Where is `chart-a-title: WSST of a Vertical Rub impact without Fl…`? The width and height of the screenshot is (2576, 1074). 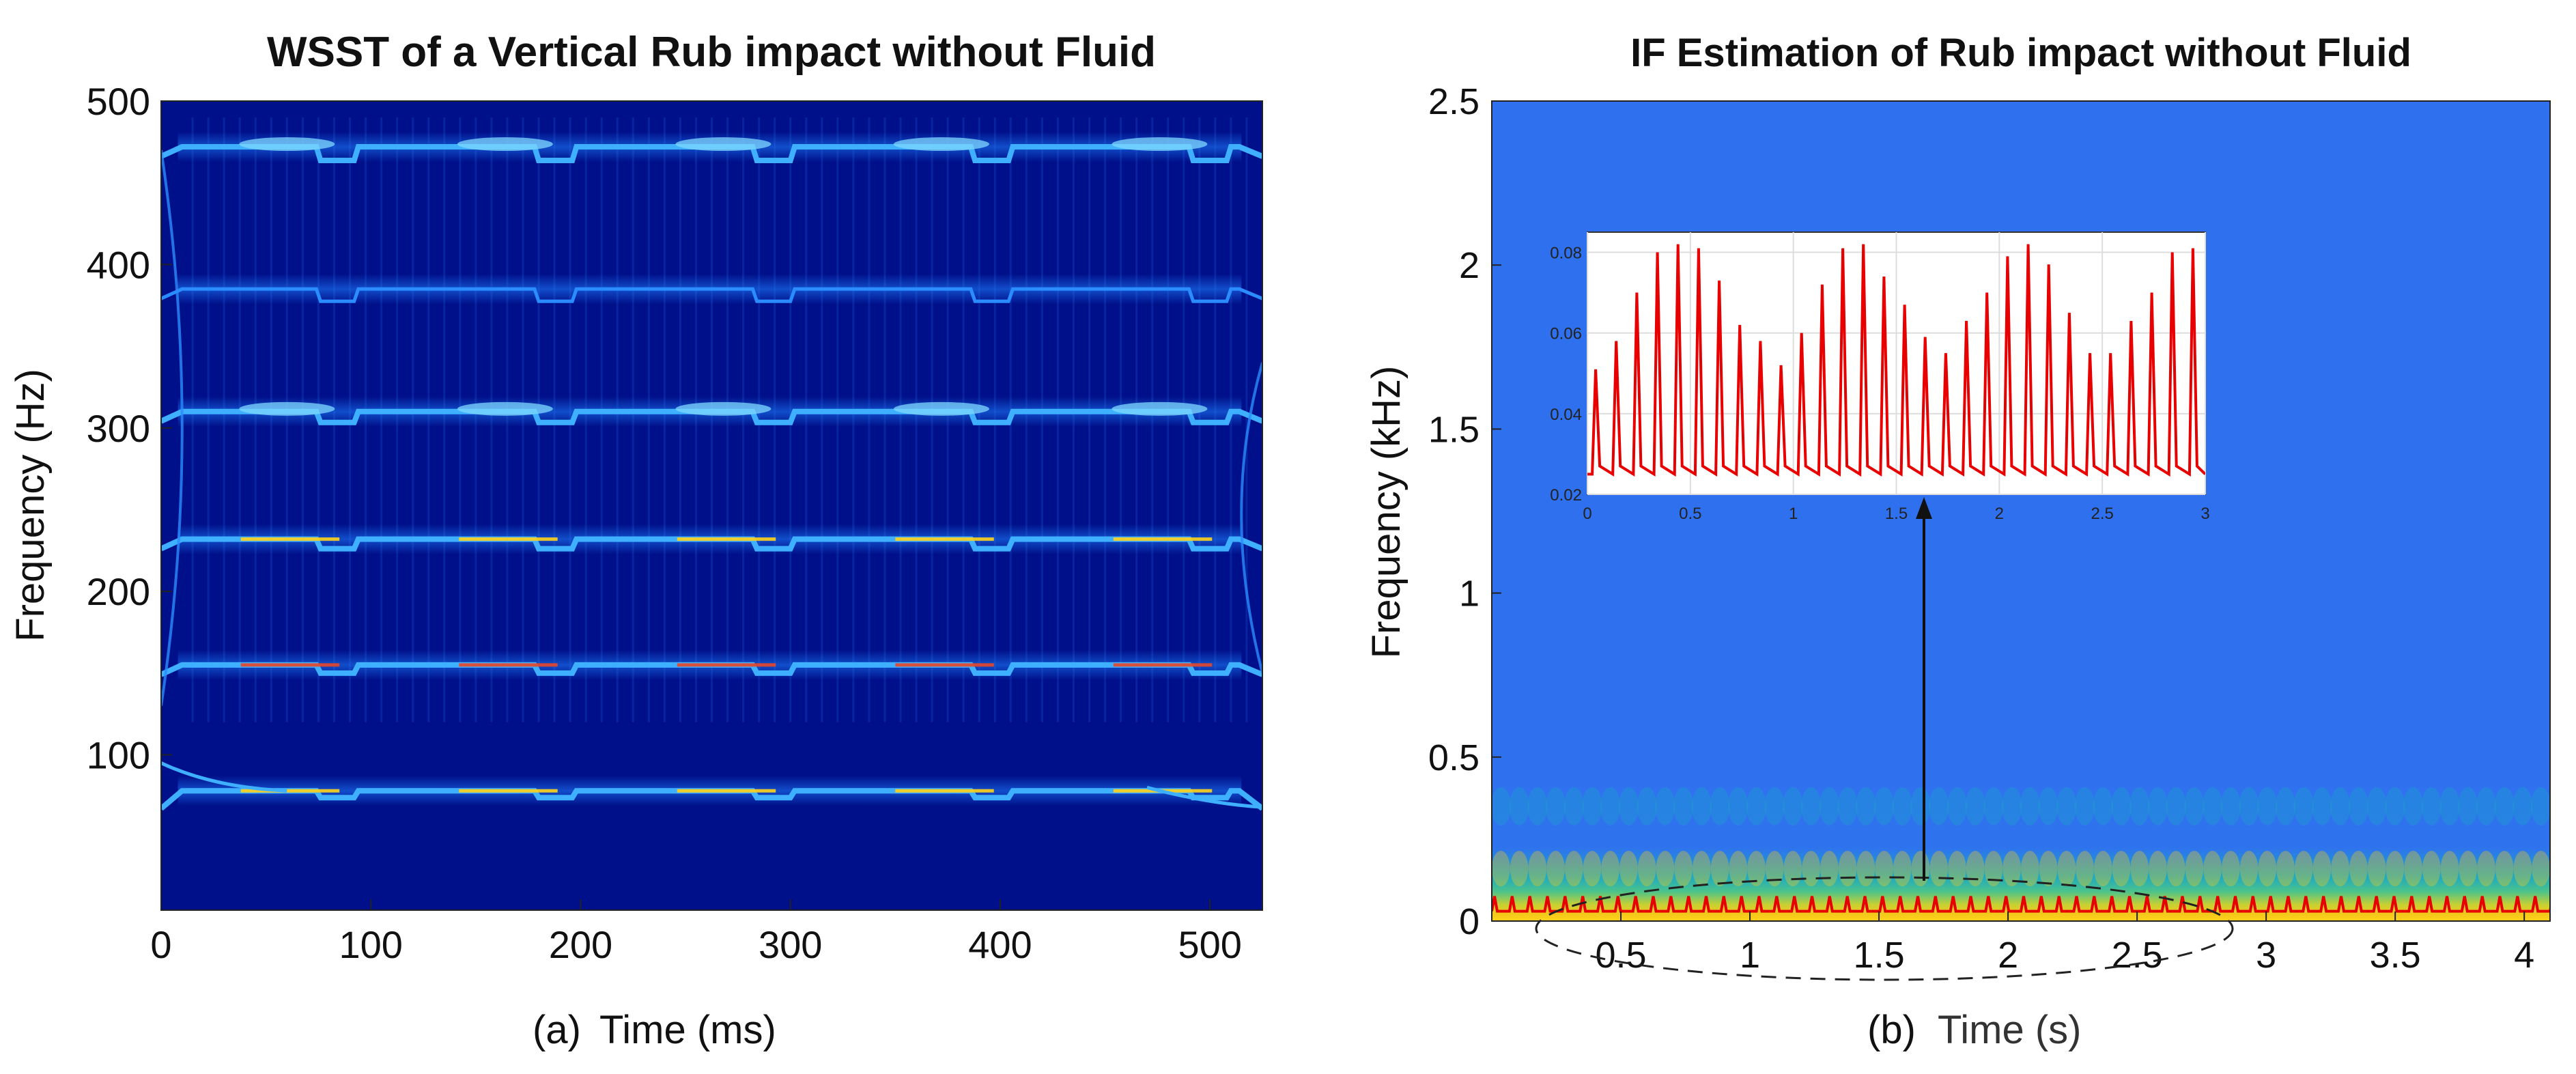
chart-a-title: WSST of a Vertical Rub impact without Fl… is located at coordinates (711, 52).